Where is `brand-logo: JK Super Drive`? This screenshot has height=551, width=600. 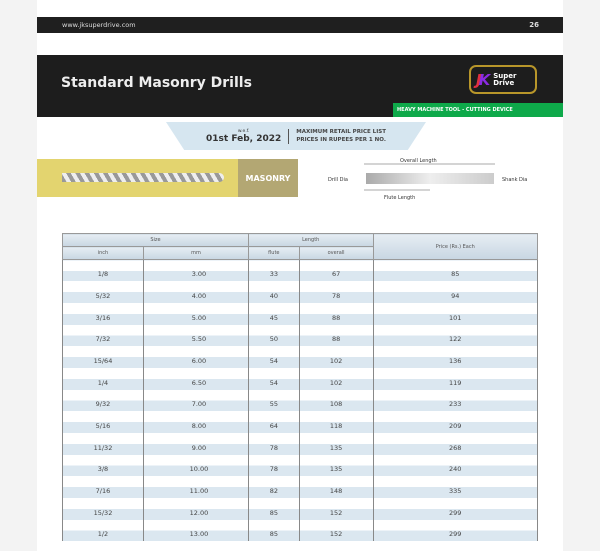
brand-logo: JK Super Drive is located at coordinates (503, 79).